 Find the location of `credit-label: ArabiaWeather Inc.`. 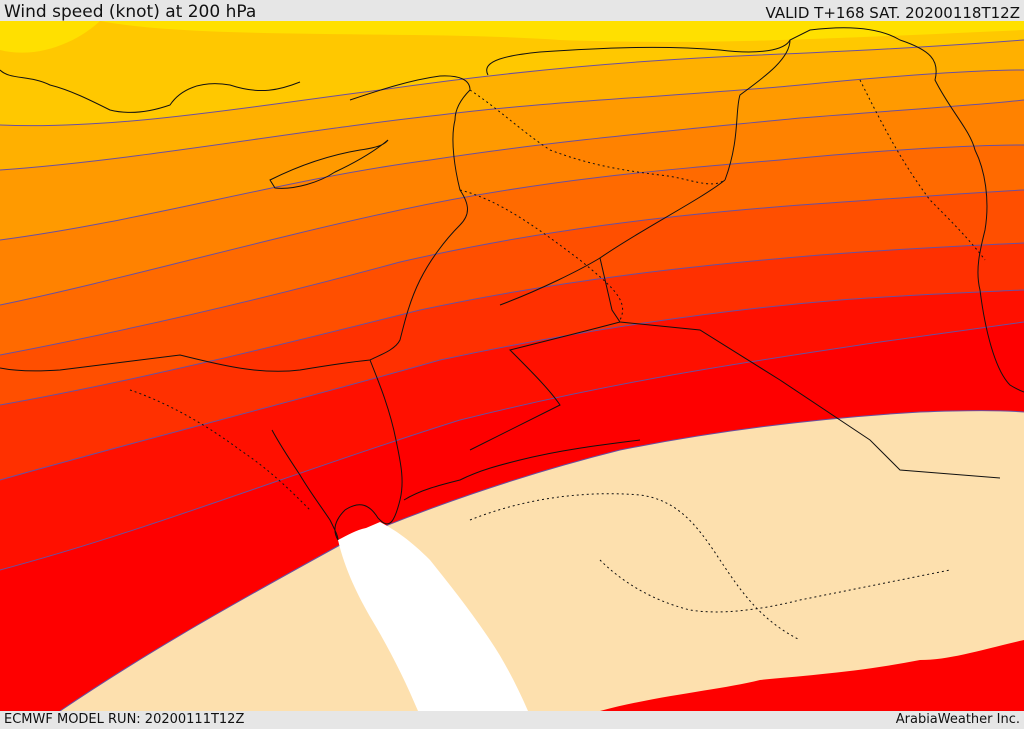

credit-label: ArabiaWeather Inc. is located at coordinates (957, 719).